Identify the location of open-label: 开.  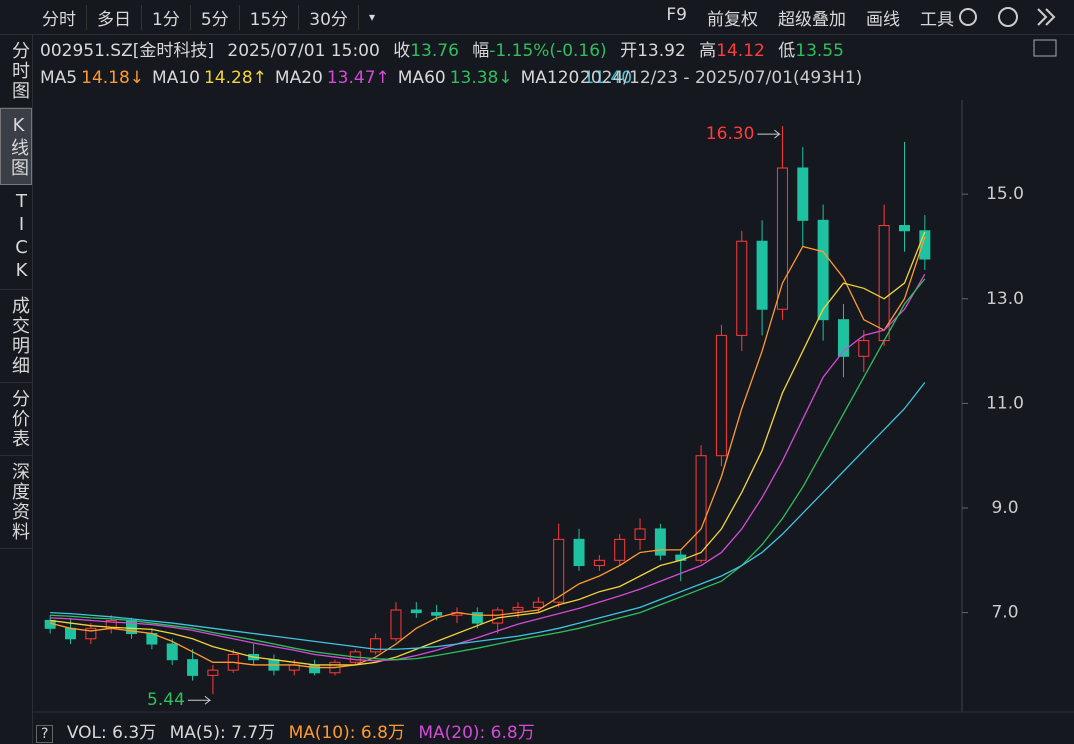
(629, 51).